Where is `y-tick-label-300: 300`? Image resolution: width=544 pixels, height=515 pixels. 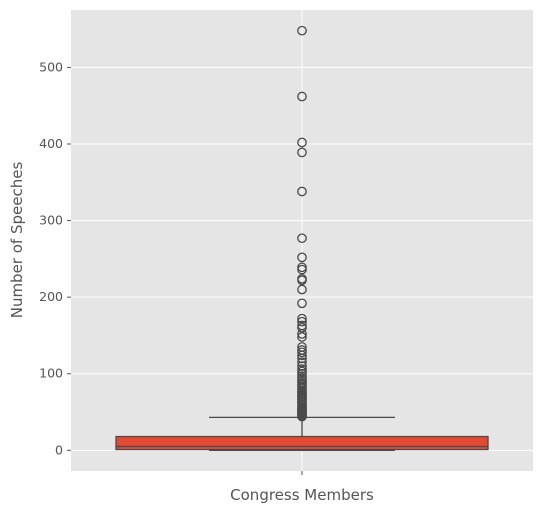
y-tick-label-300: 300 is located at coordinates (51, 220).